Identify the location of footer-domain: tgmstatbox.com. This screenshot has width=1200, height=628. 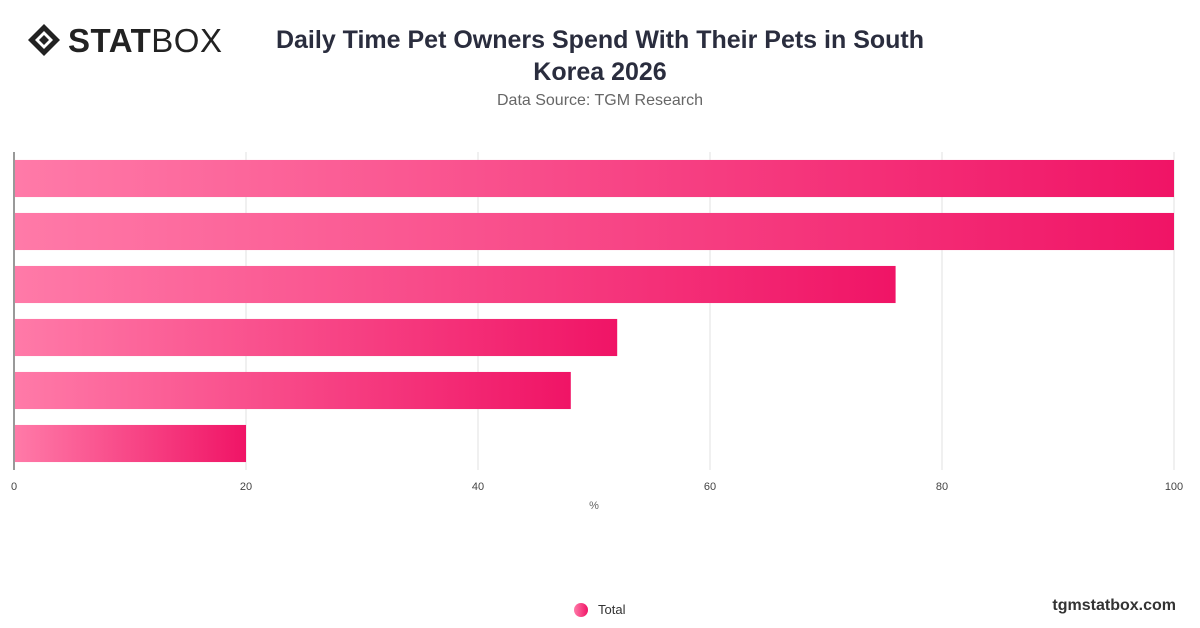
(1114, 605).